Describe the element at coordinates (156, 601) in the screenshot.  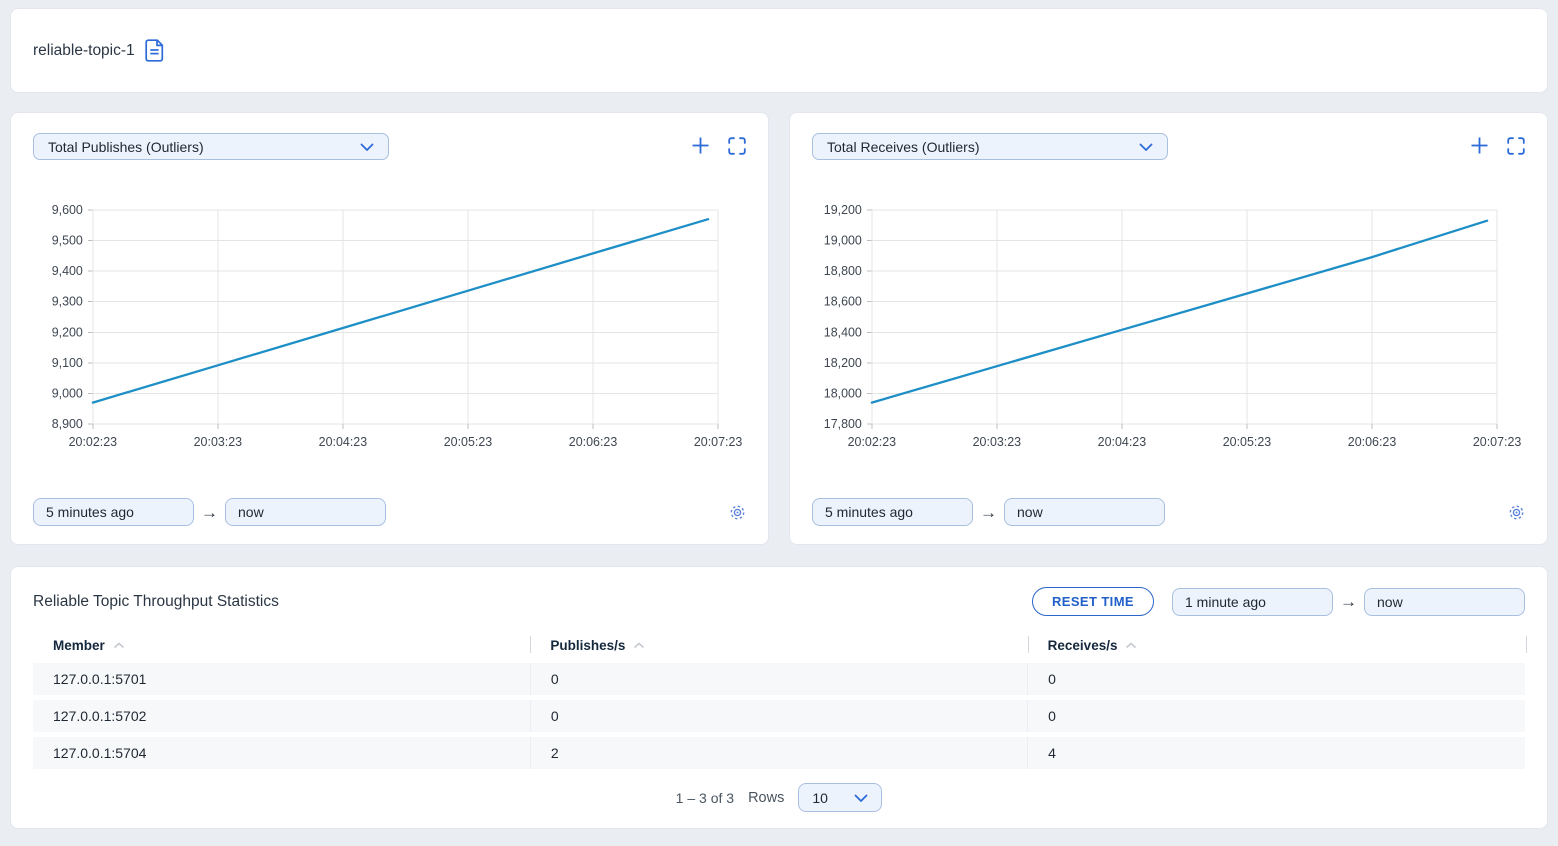
I see `stats-title: Reliable Topic Throughput Statistics` at that location.